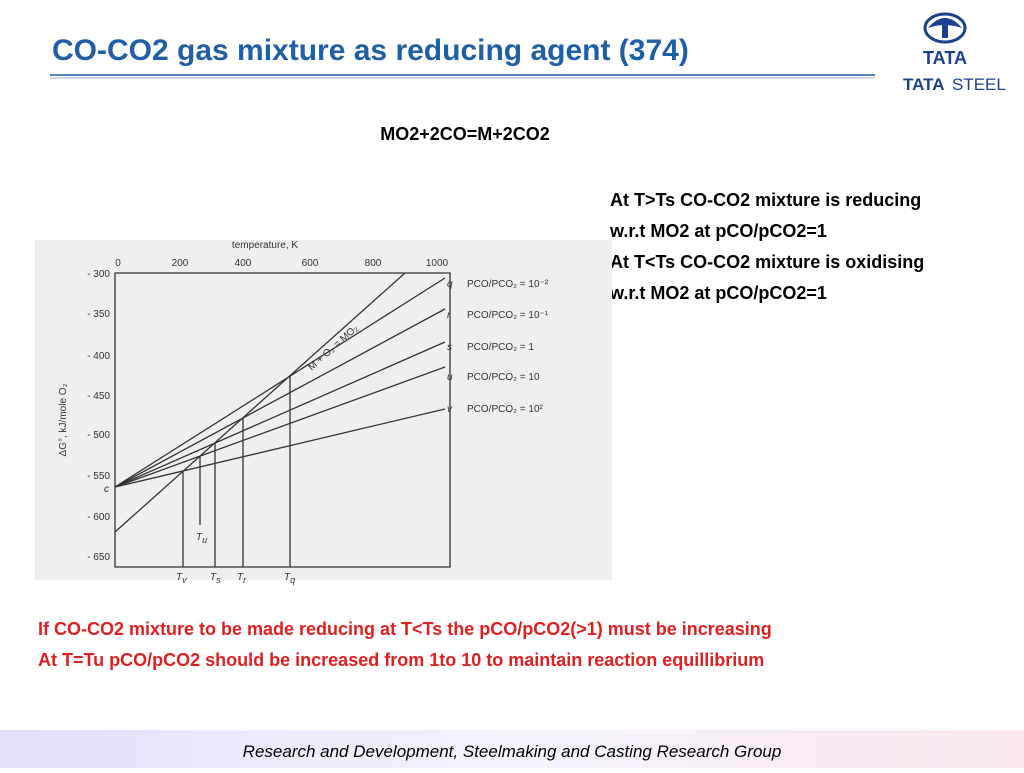  What do you see at coordinates (449, 347) in the screenshot?
I see `fan-letter: s` at bounding box center [449, 347].